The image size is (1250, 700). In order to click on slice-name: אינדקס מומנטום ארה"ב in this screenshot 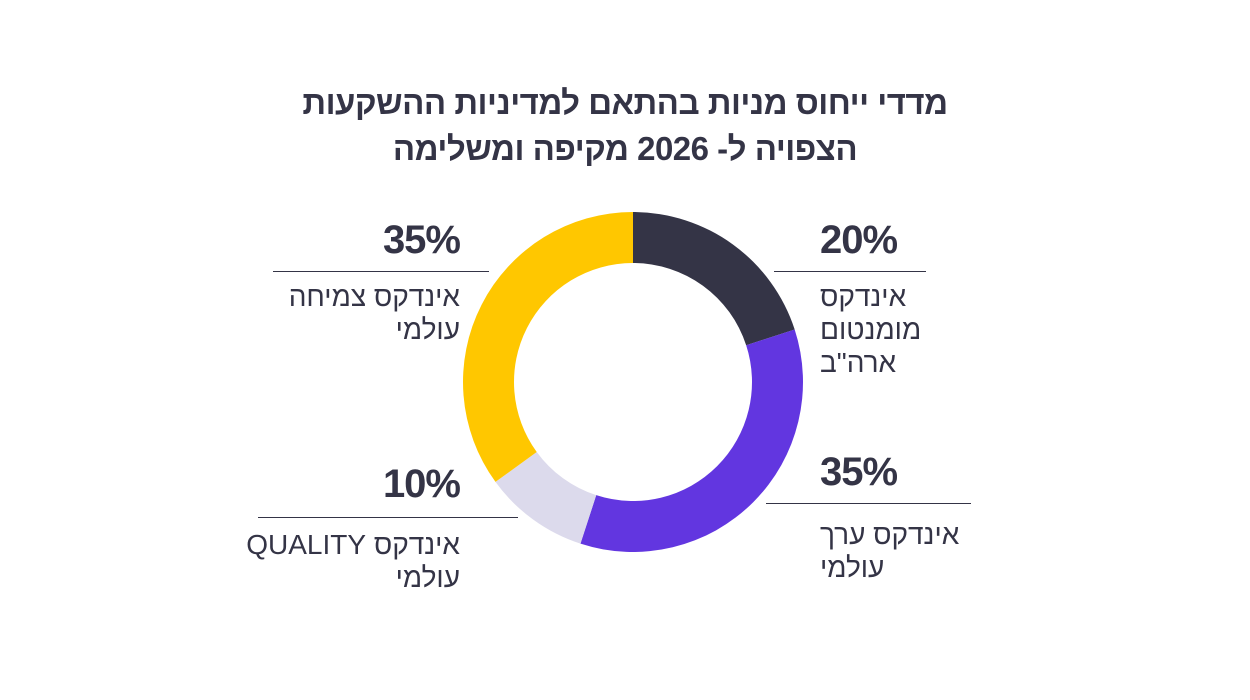, I will do `click(900, 329)`.